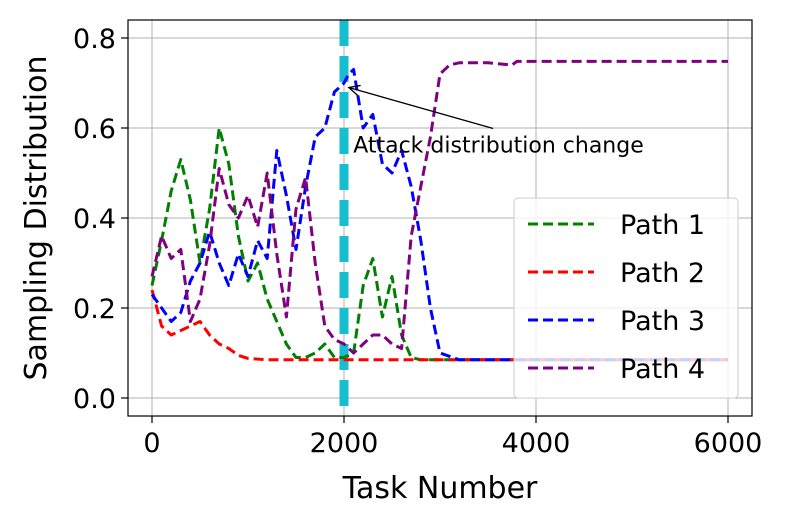 The height and width of the screenshot is (531, 789). I want to click on x-tick-label-0: 0, so click(151, 443).